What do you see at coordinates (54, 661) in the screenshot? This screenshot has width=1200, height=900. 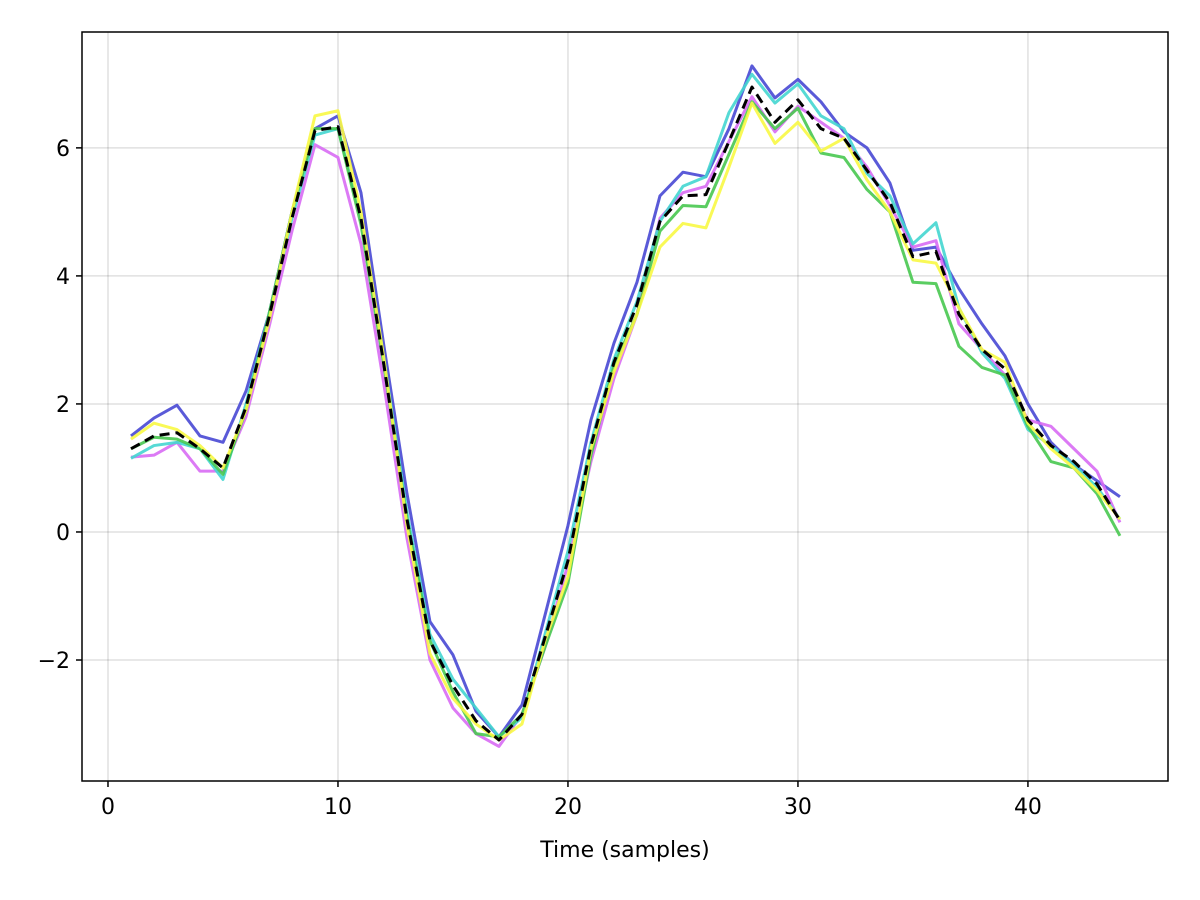 I see `y-tick-label: −2` at bounding box center [54, 661].